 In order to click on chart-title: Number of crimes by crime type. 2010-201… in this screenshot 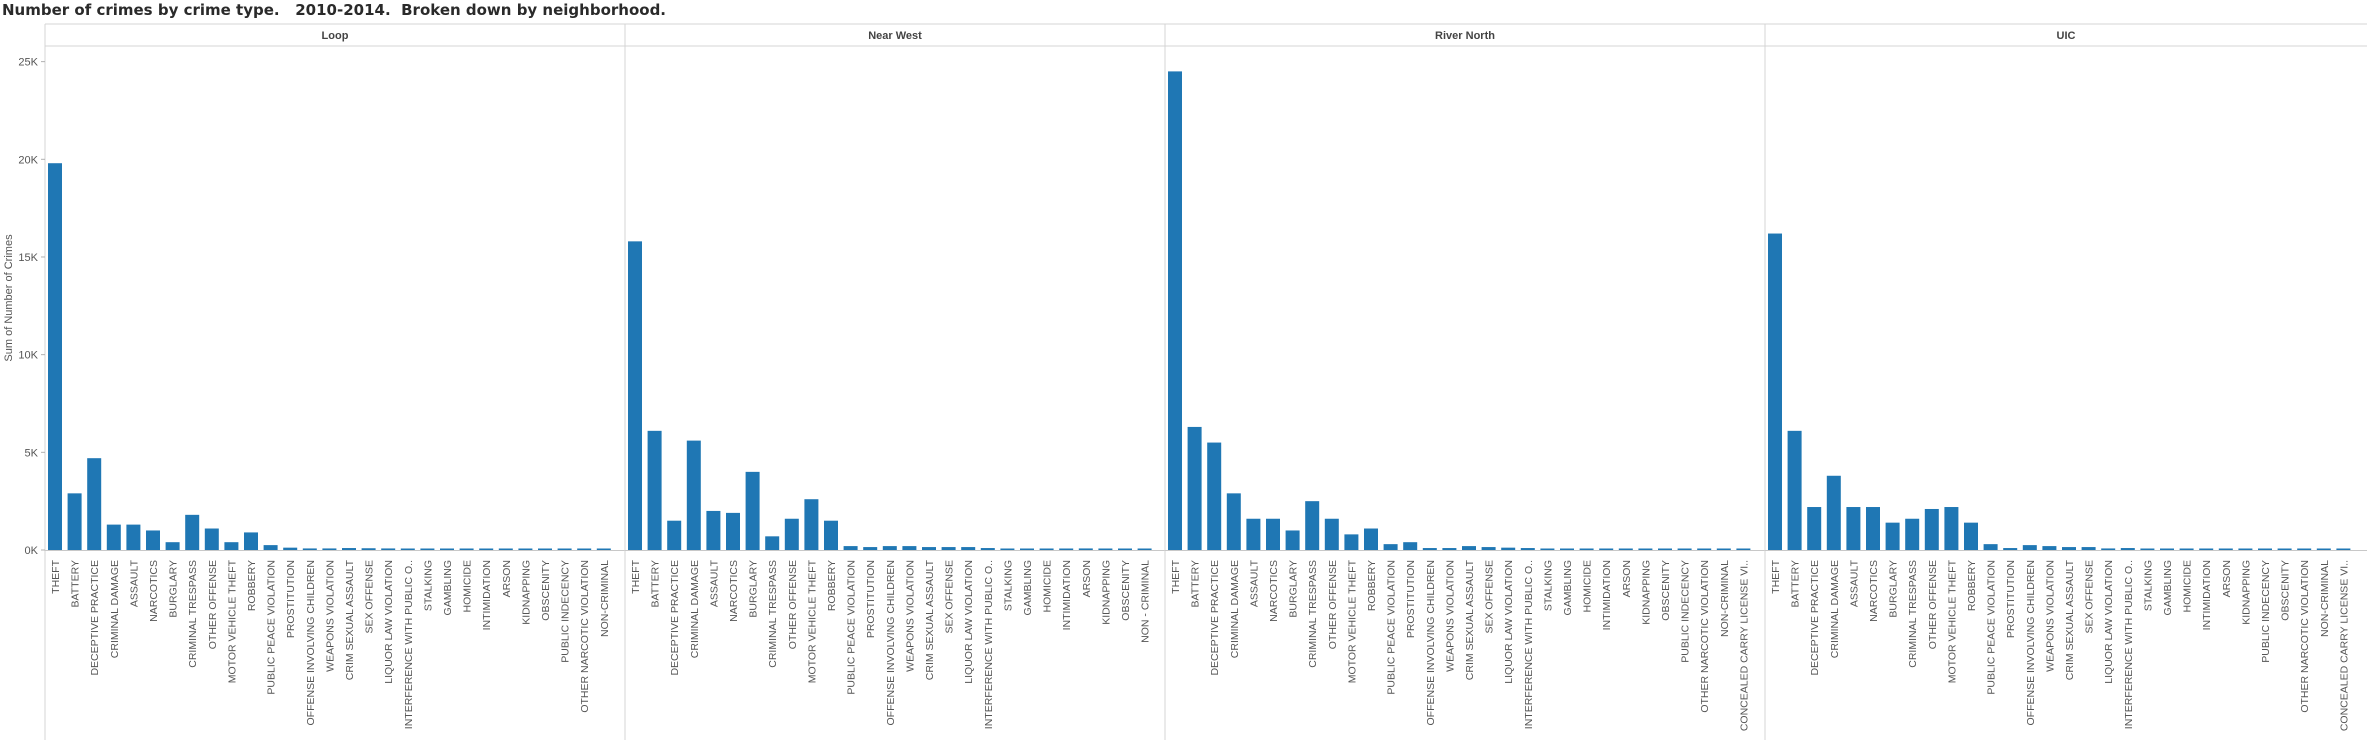, I will do `click(334, 10)`.